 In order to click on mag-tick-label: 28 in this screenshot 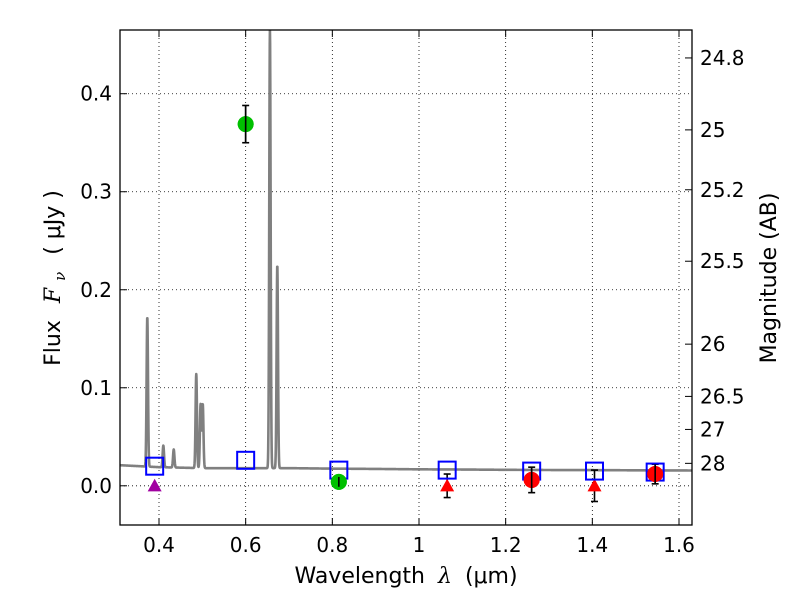, I will do `click(712, 463)`.